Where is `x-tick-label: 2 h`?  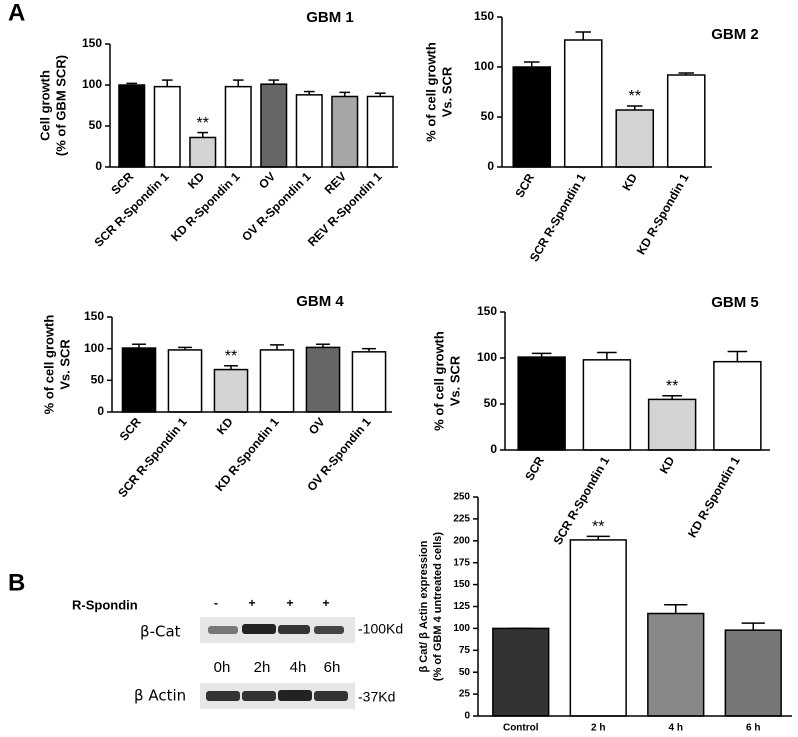 x-tick-label: 2 h is located at coordinates (598, 728).